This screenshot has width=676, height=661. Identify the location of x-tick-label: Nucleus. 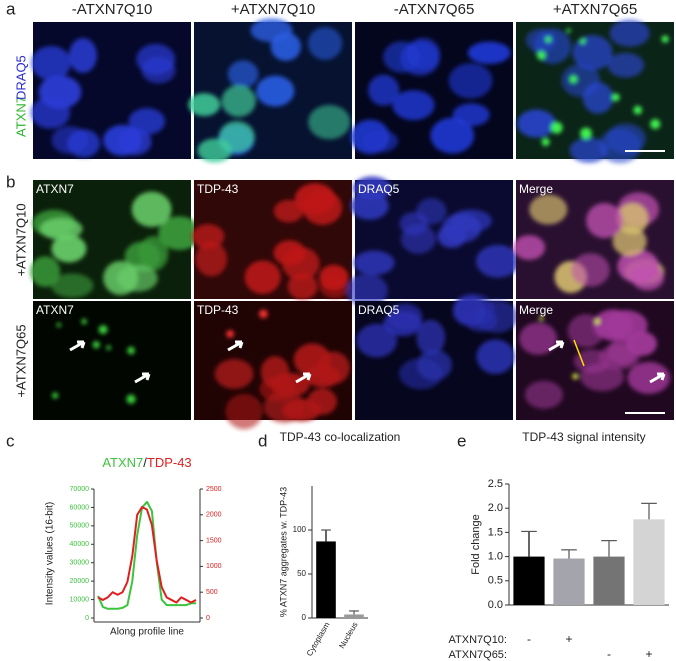
(348, 636).